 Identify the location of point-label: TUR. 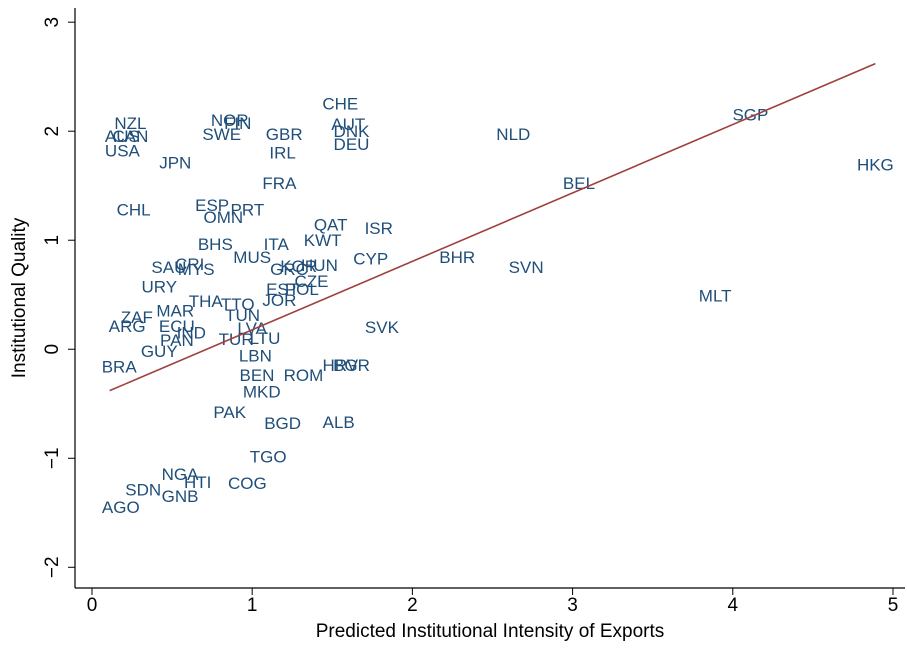
(236, 339).